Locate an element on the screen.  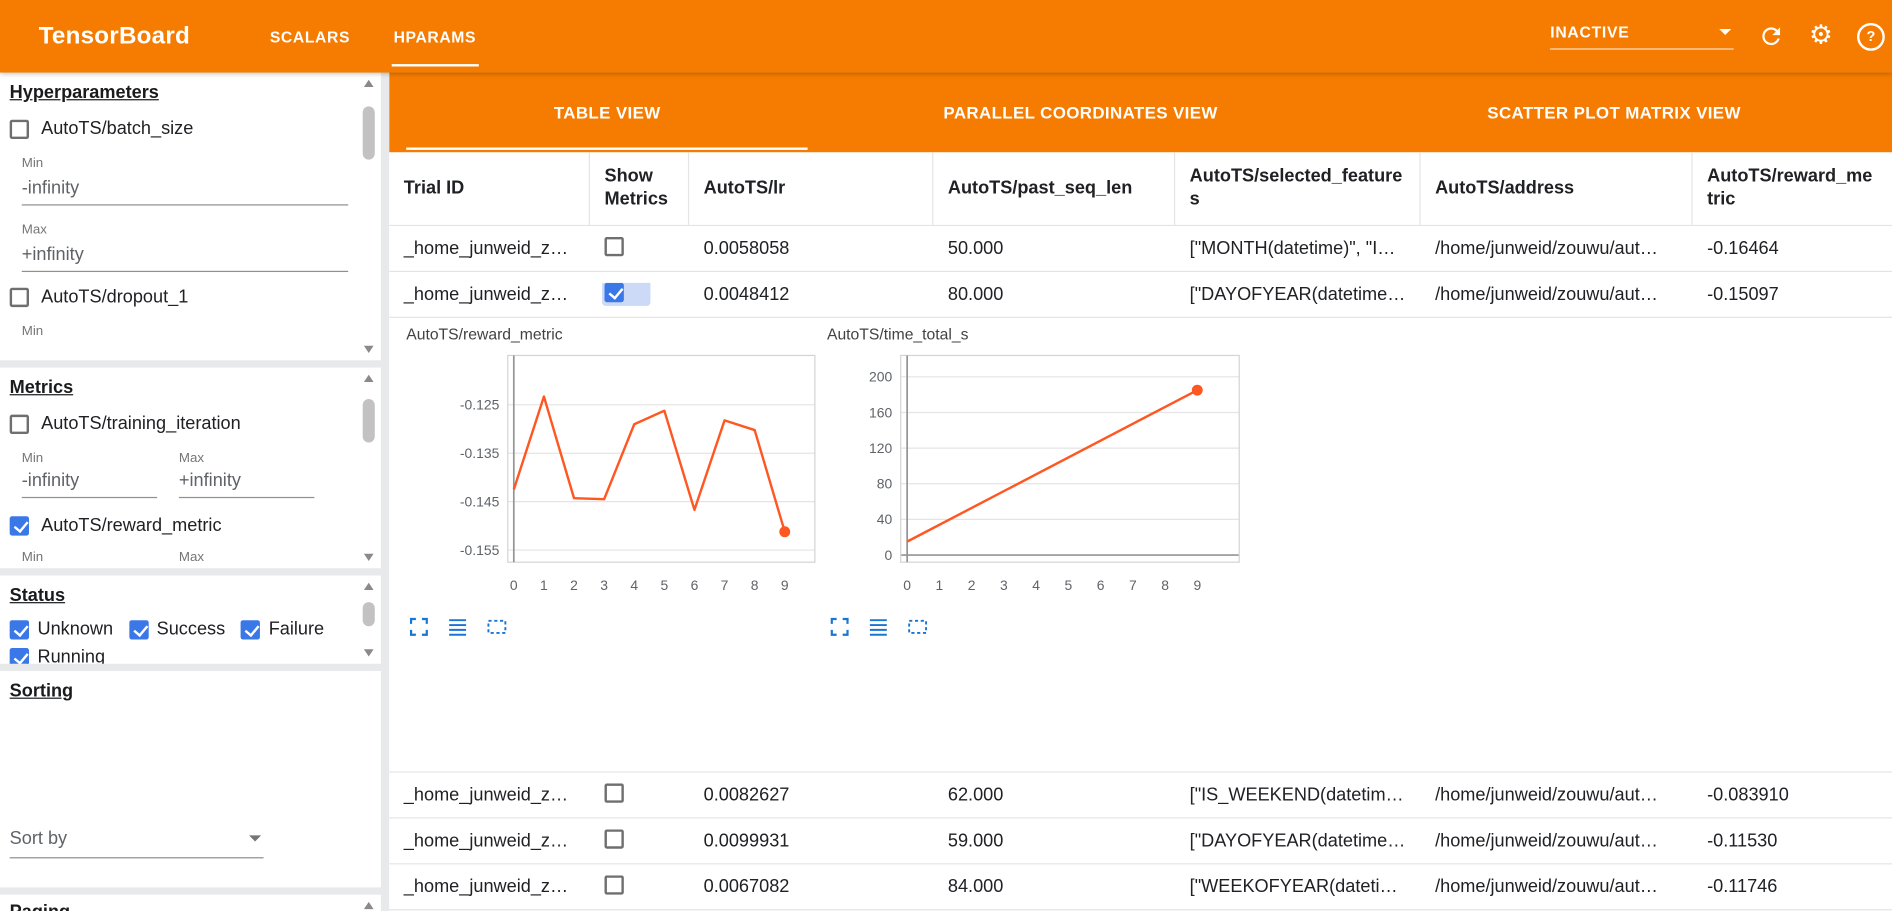
paging-section: Paging is located at coordinates (190, 902).